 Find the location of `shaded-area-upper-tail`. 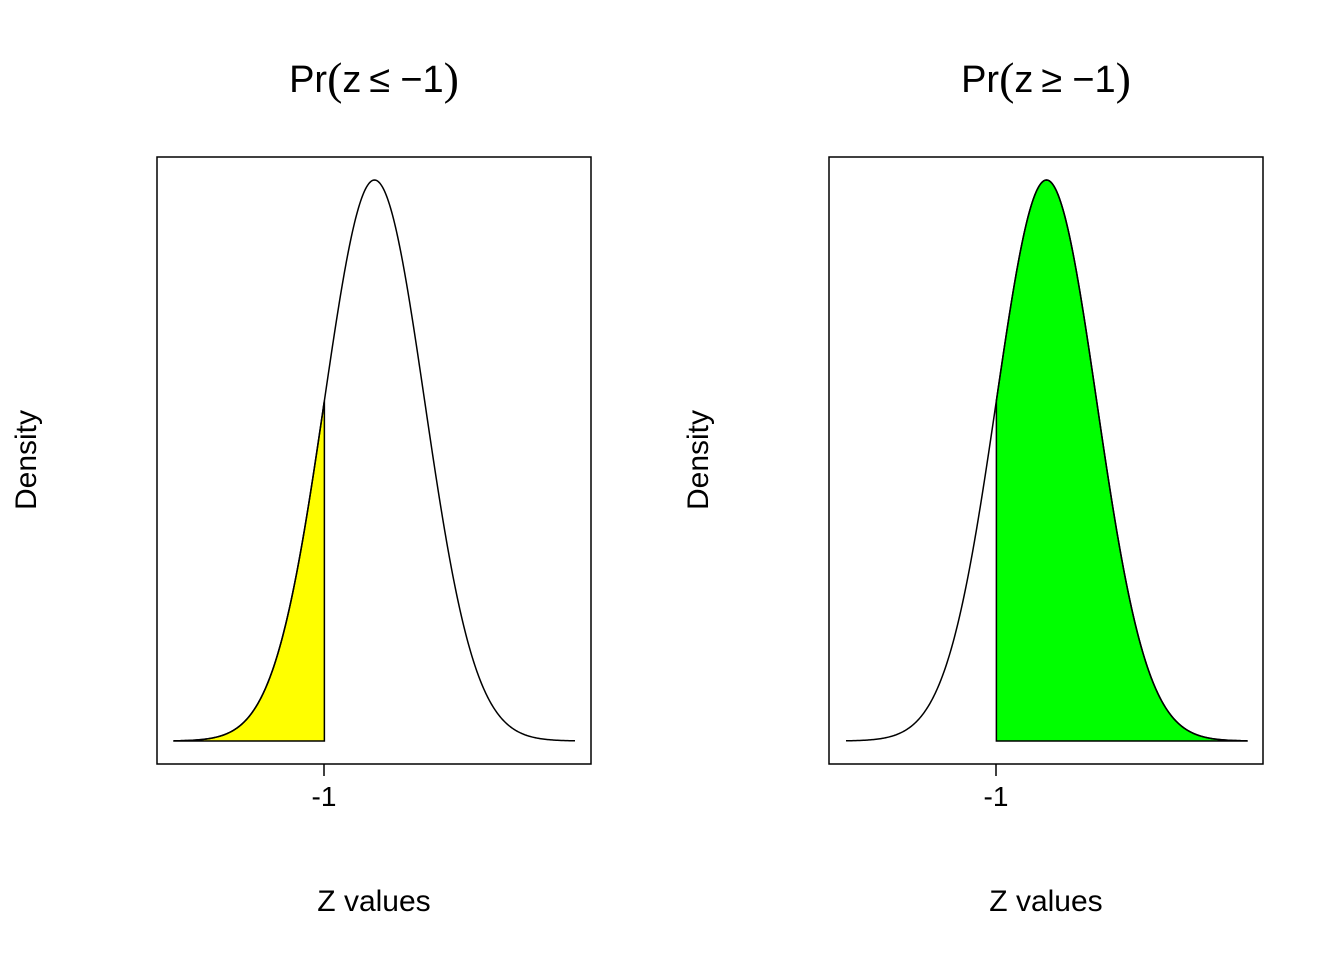

shaded-area-upper-tail is located at coordinates (1121, 460).